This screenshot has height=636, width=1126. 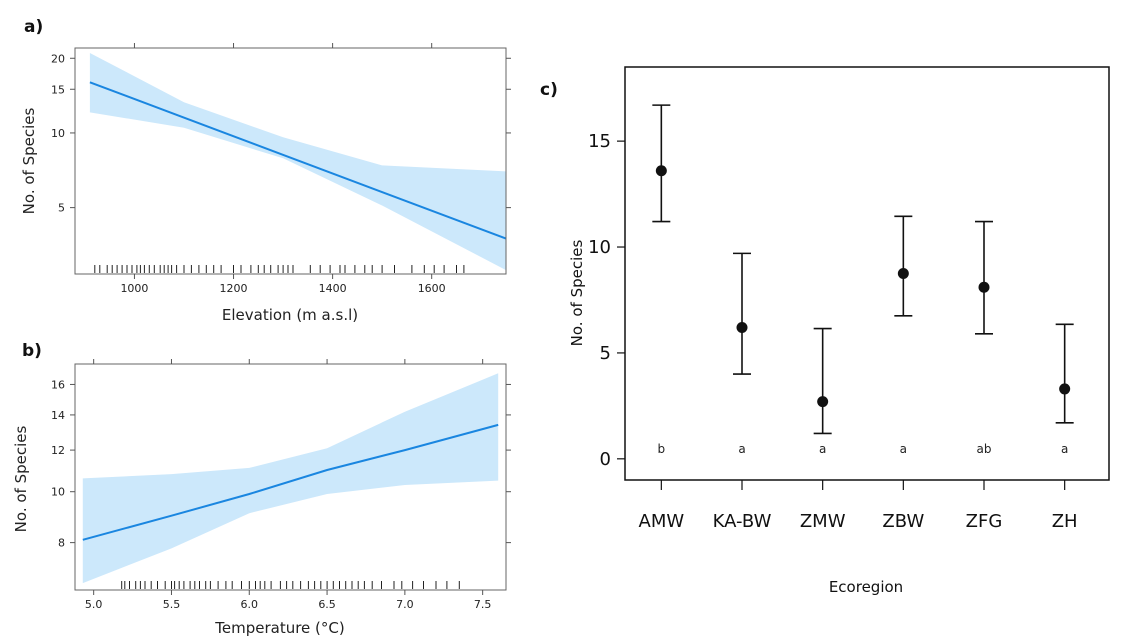 I want to click on panel-c-significance-letter: b, so click(x=662, y=449).